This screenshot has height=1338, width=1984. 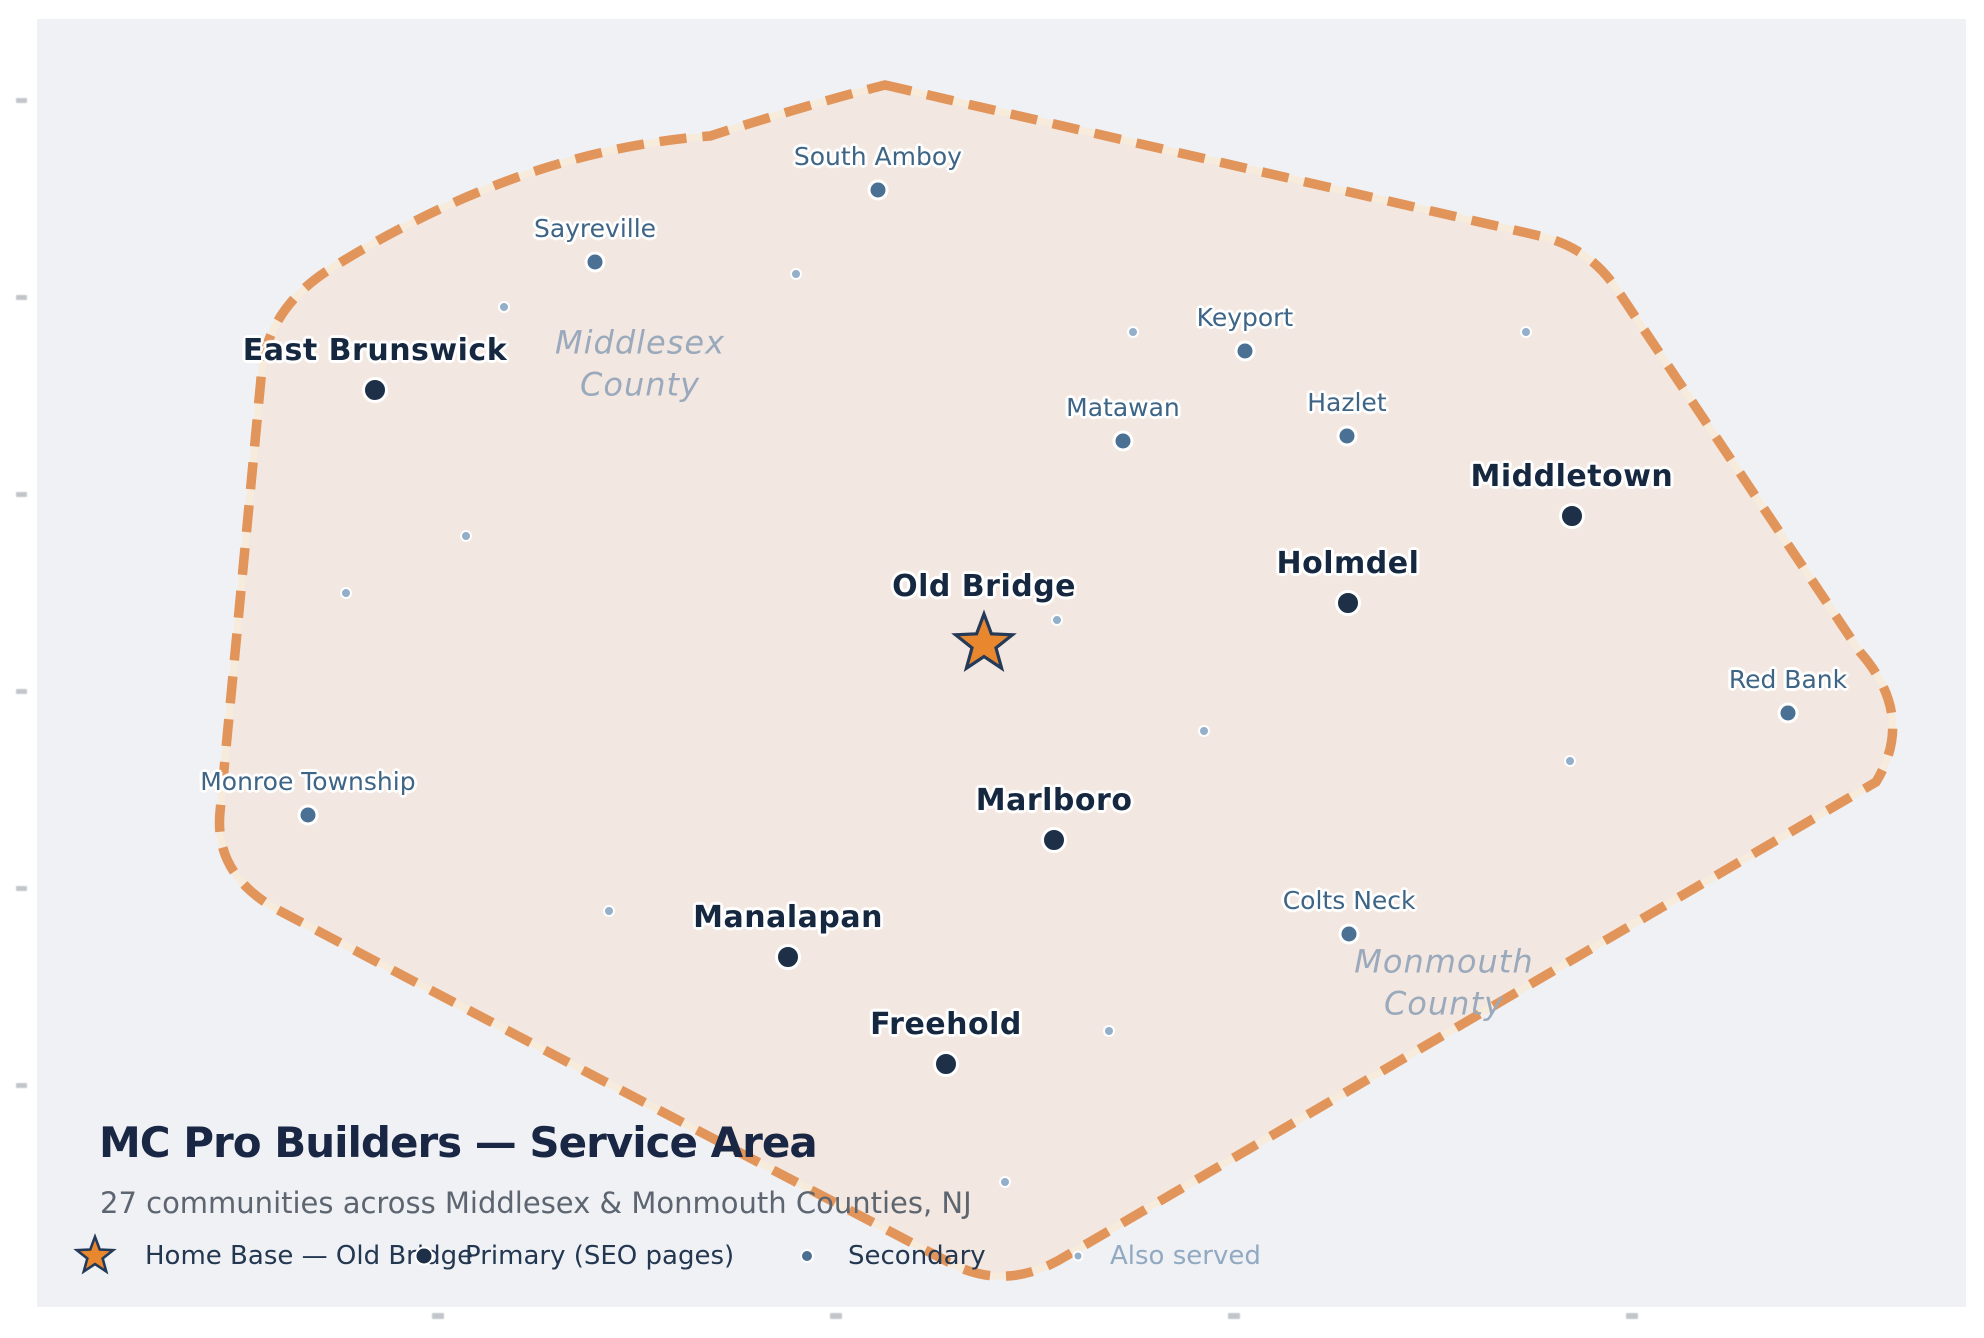 I want to click on county-label-monmouth-county: Monmouth County, so click(x=1444, y=982).